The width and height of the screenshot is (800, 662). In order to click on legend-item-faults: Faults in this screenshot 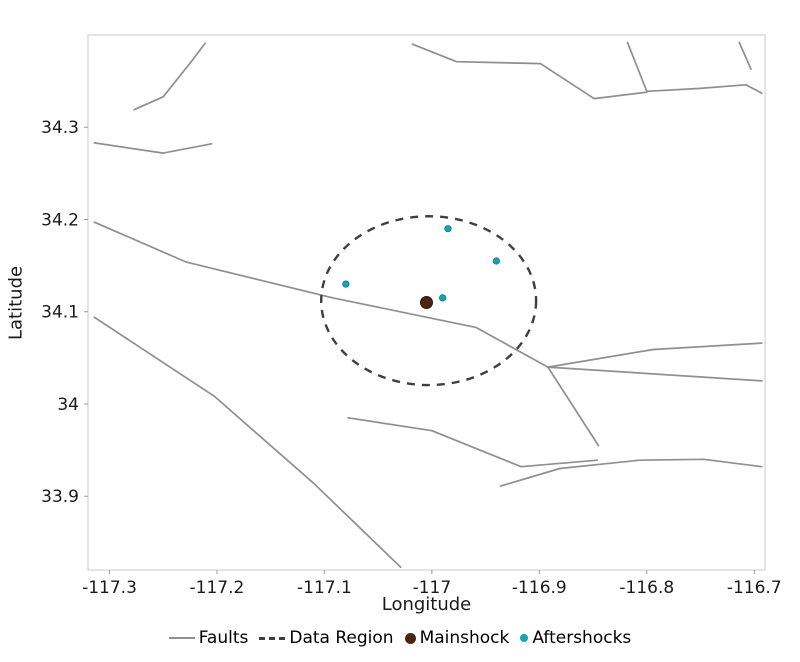, I will do `click(208, 638)`.